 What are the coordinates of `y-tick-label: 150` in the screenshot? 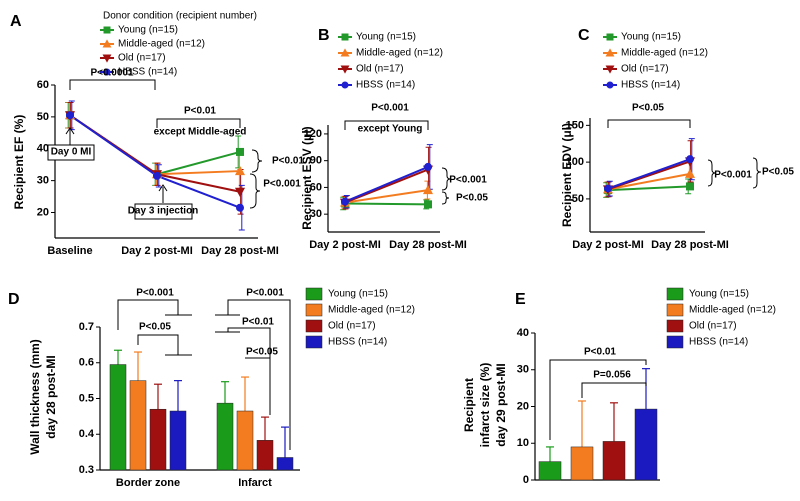 It's located at (575, 125).